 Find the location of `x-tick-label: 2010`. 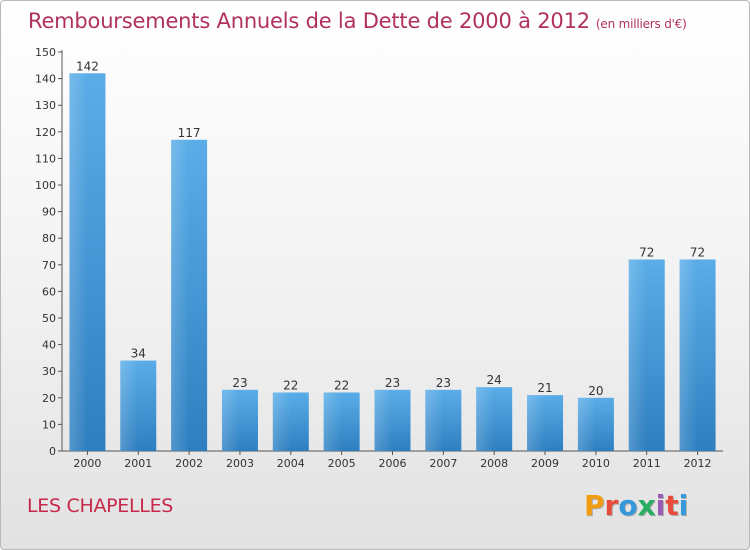

x-tick-label: 2010 is located at coordinates (596, 463).